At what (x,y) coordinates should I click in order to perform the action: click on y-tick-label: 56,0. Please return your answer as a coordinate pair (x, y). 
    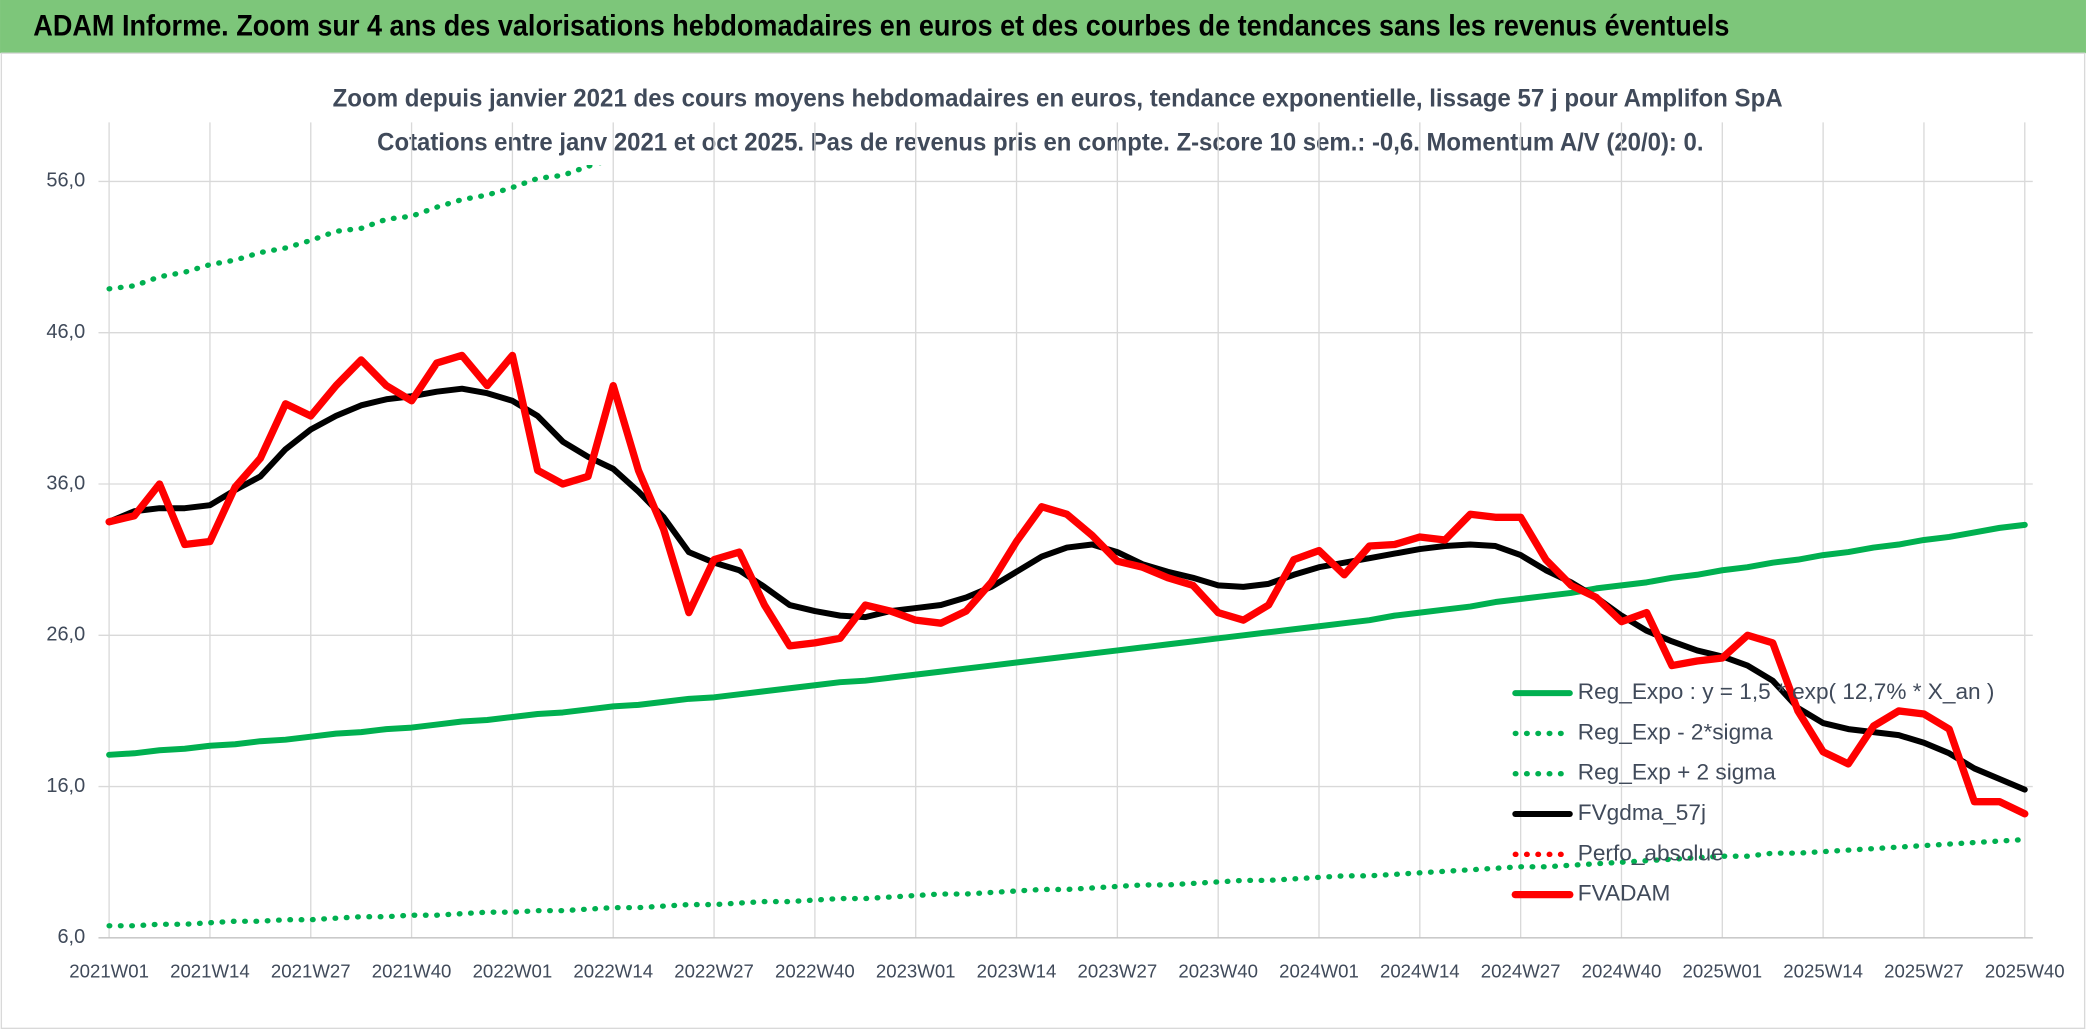
    Looking at the image, I should click on (65, 181).